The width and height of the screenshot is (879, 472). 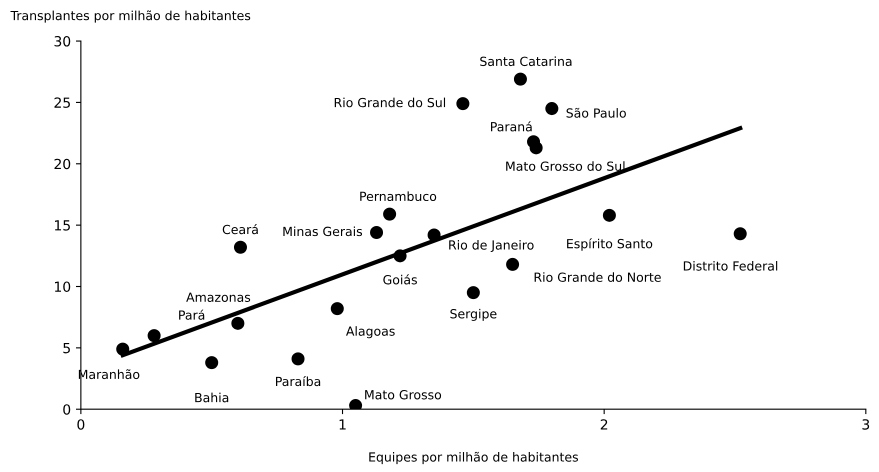 I want to click on annotation: Pará, so click(x=191, y=315).